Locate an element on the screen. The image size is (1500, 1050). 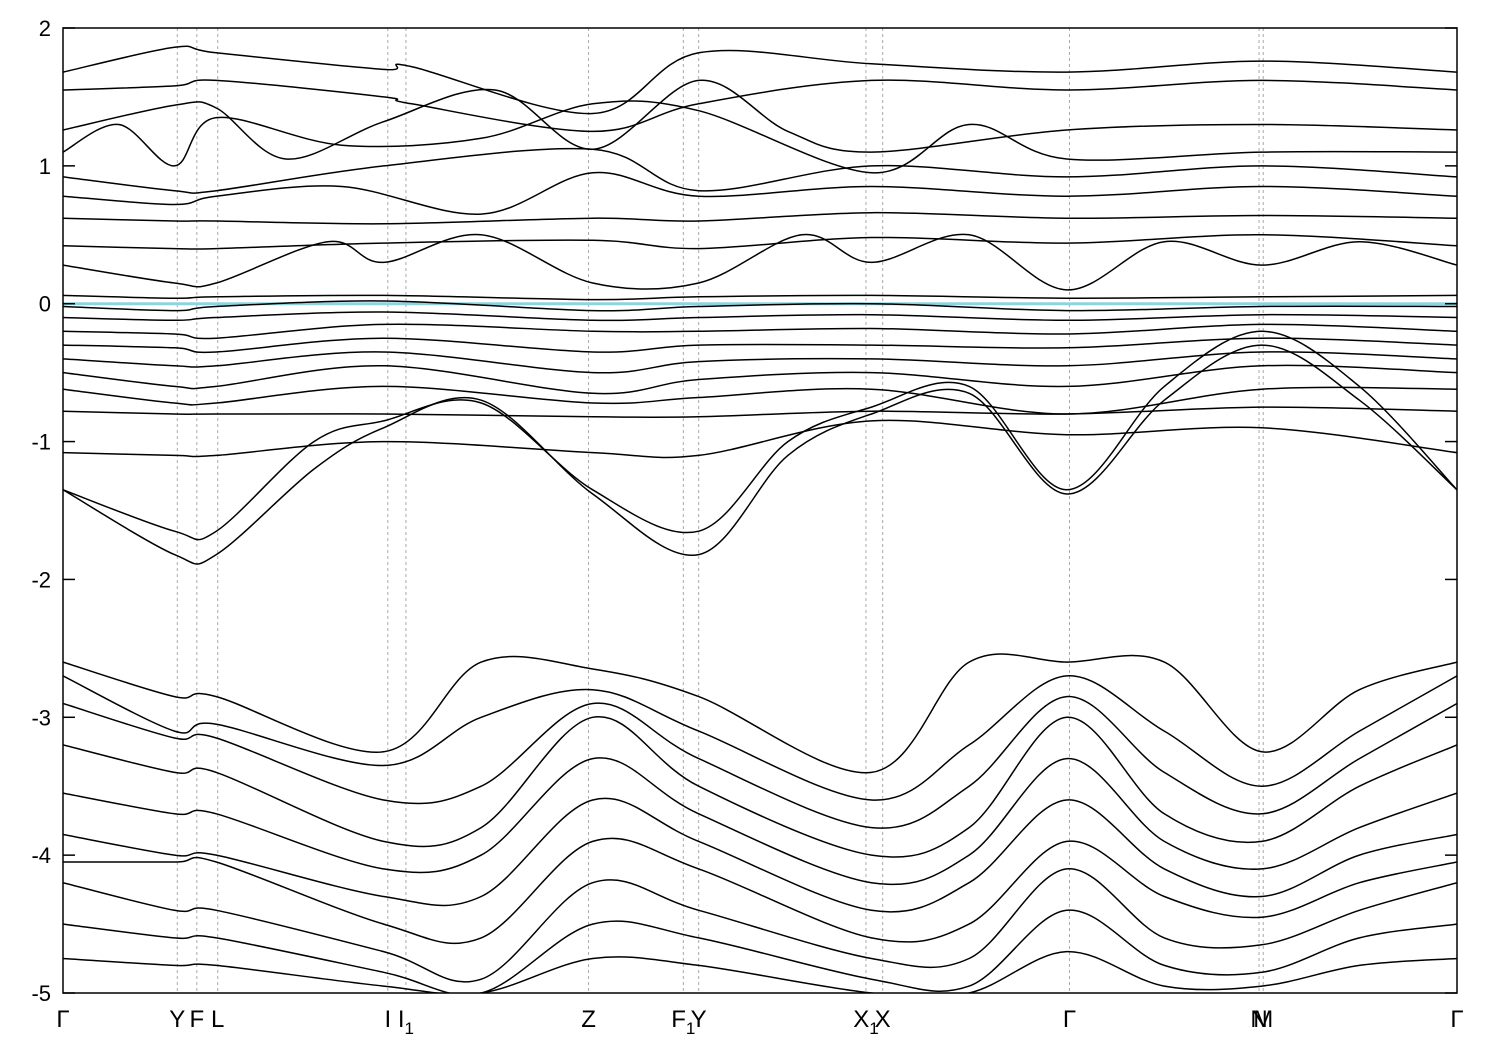
y-tick-label: -5 is located at coordinates (41, 993).